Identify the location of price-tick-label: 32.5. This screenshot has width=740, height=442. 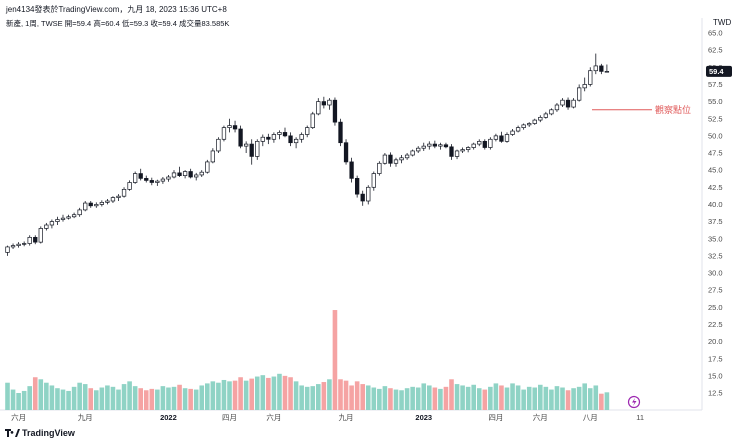
(715, 255).